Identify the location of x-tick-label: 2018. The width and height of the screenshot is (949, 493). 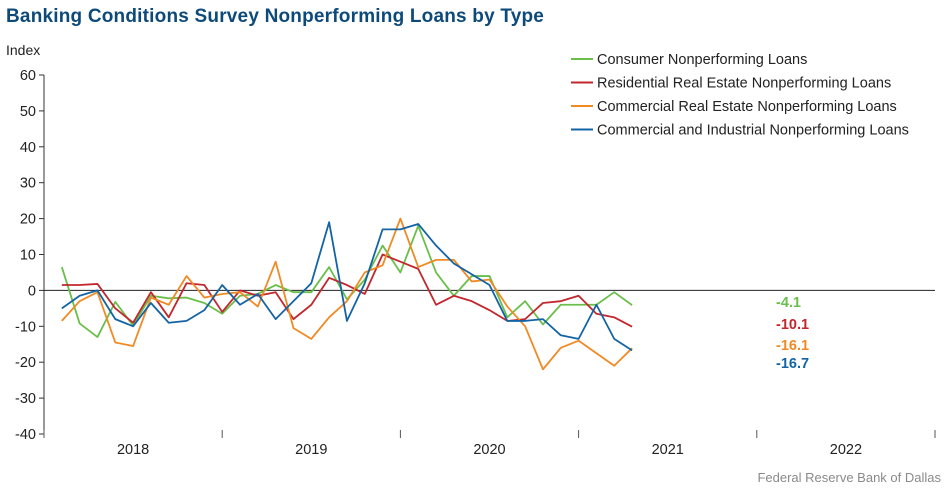
(133, 450).